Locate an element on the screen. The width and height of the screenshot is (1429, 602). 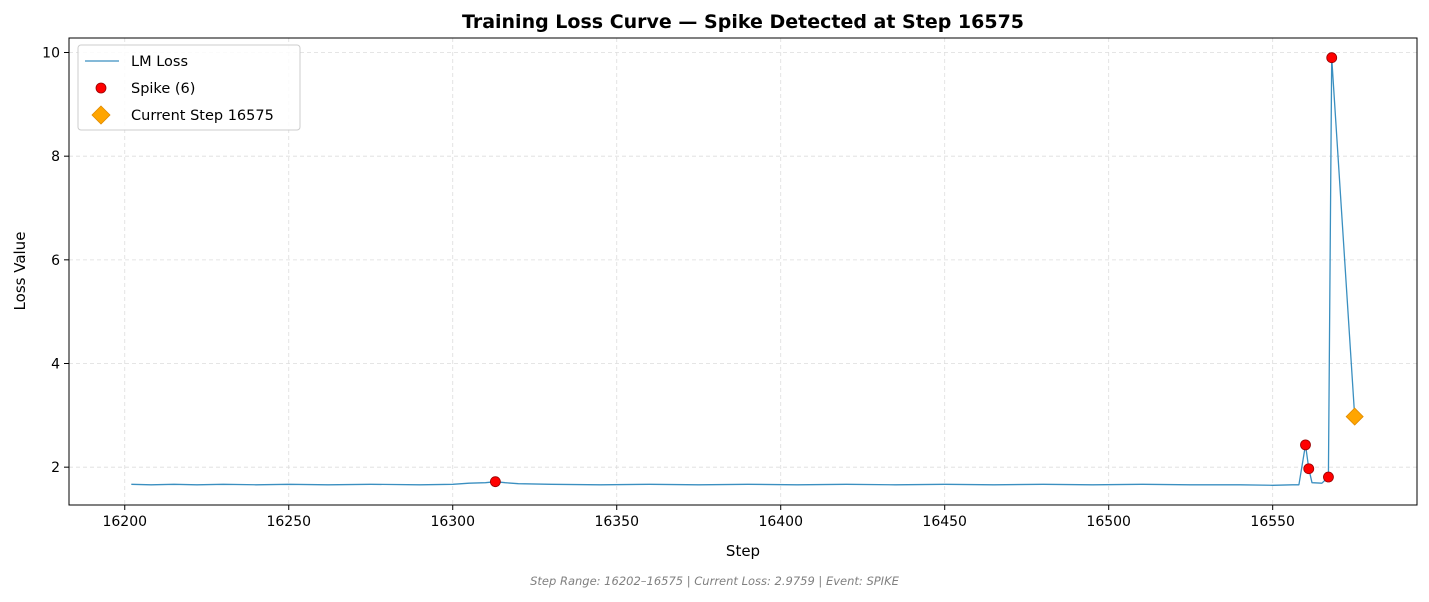
y-axis-label: Loss Value is located at coordinates (20, 271).